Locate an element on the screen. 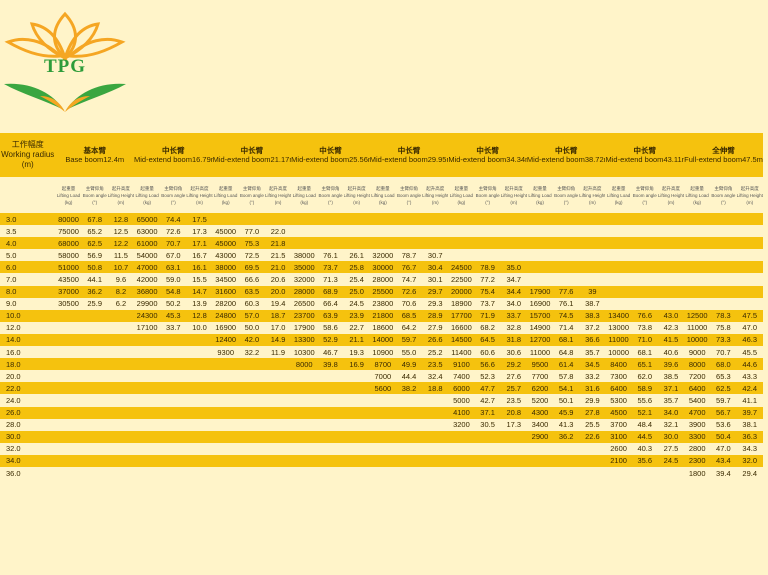 The image size is (768, 575). table-cell: 61.4 is located at coordinates (566, 364).